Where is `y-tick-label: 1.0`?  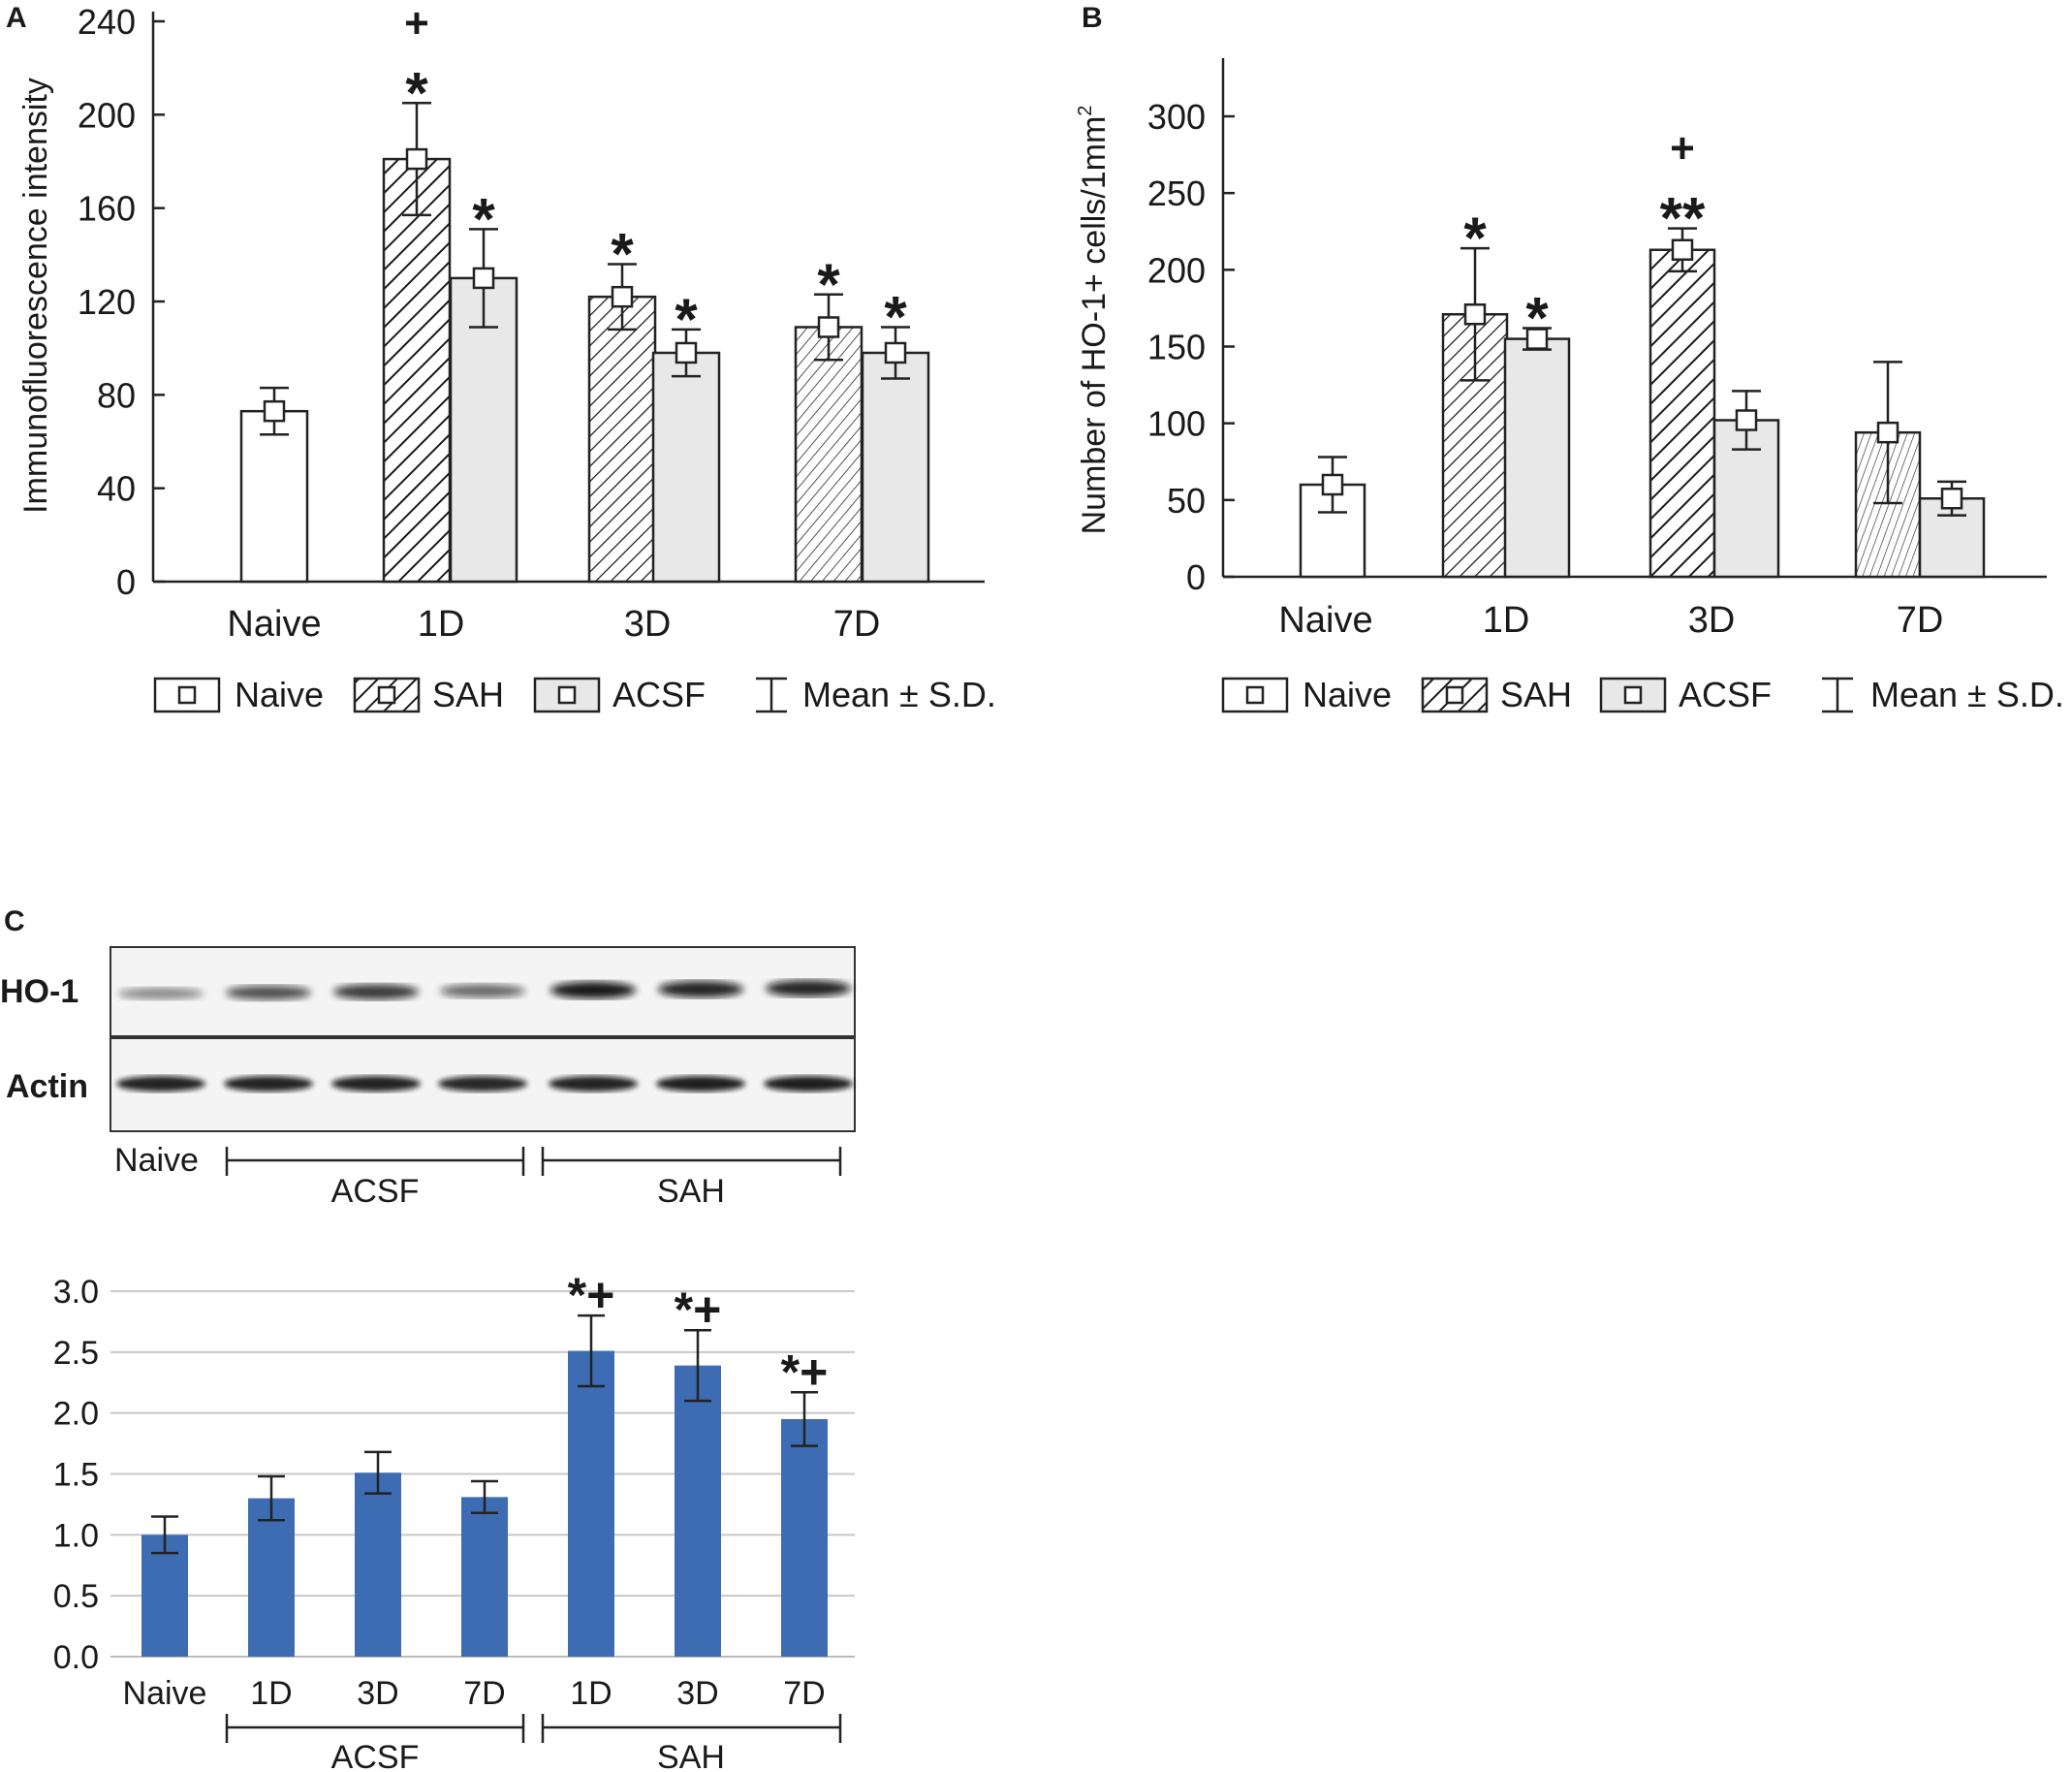 y-tick-label: 1.0 is located at coordinates (76, 1535).